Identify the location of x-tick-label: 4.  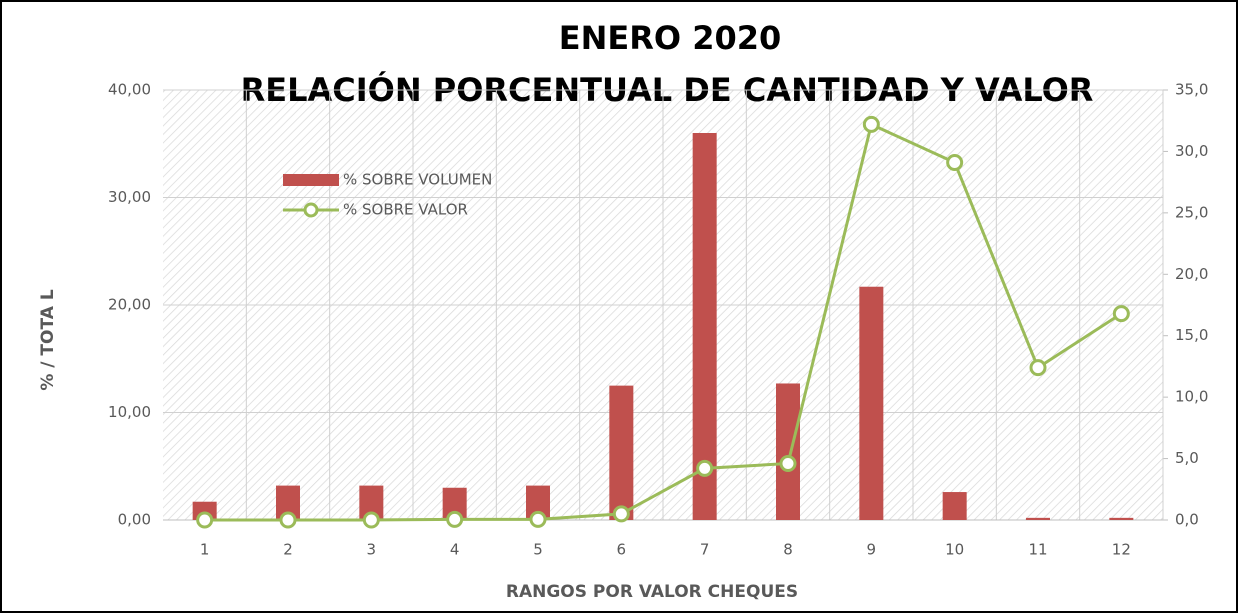
(455, 550).